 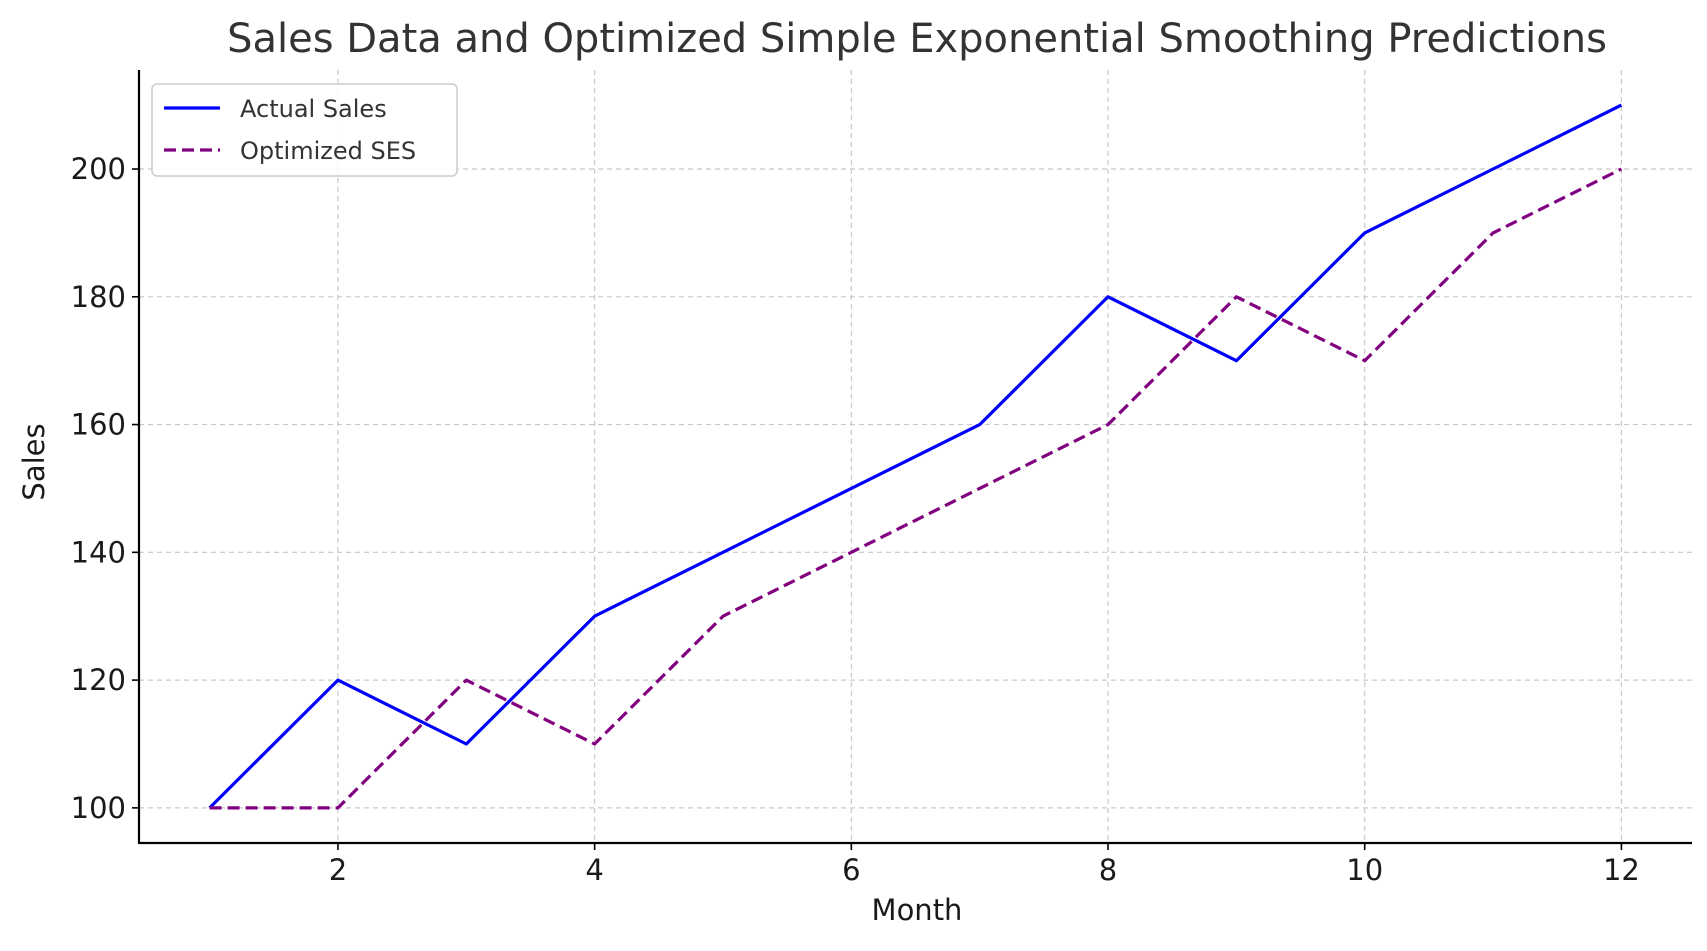 What do you see at coordinates (594, 870) in the screenshot?
I see `x-tick-label: 4` at bounding box center [594, 870].